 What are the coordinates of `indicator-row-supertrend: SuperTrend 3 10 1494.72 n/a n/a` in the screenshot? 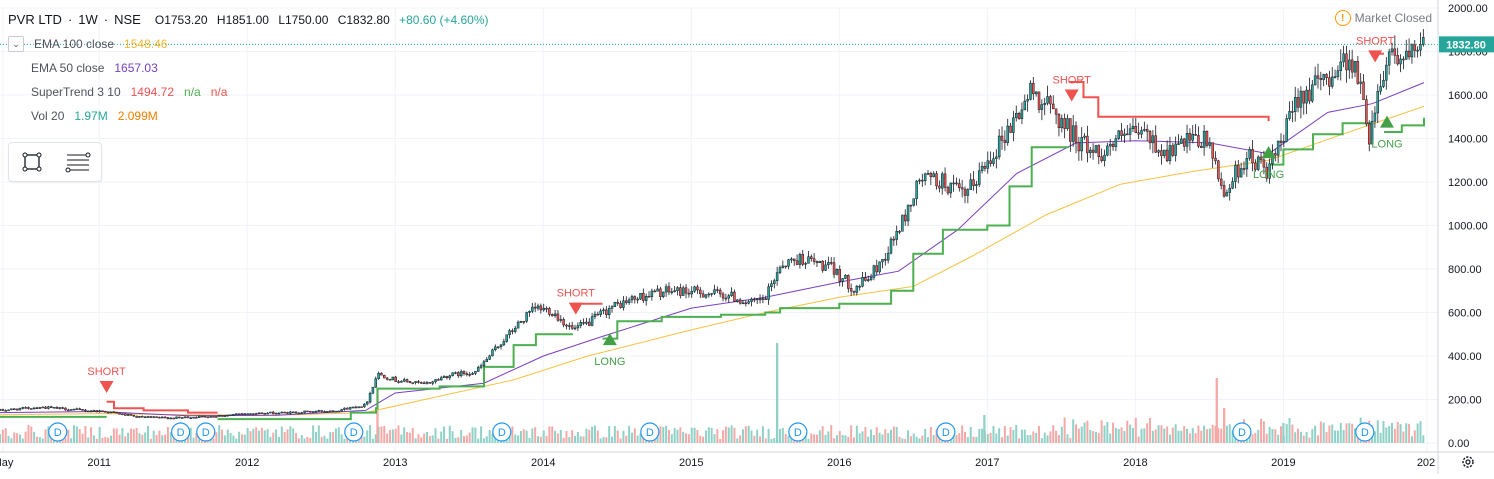 It's located at (248, 92).